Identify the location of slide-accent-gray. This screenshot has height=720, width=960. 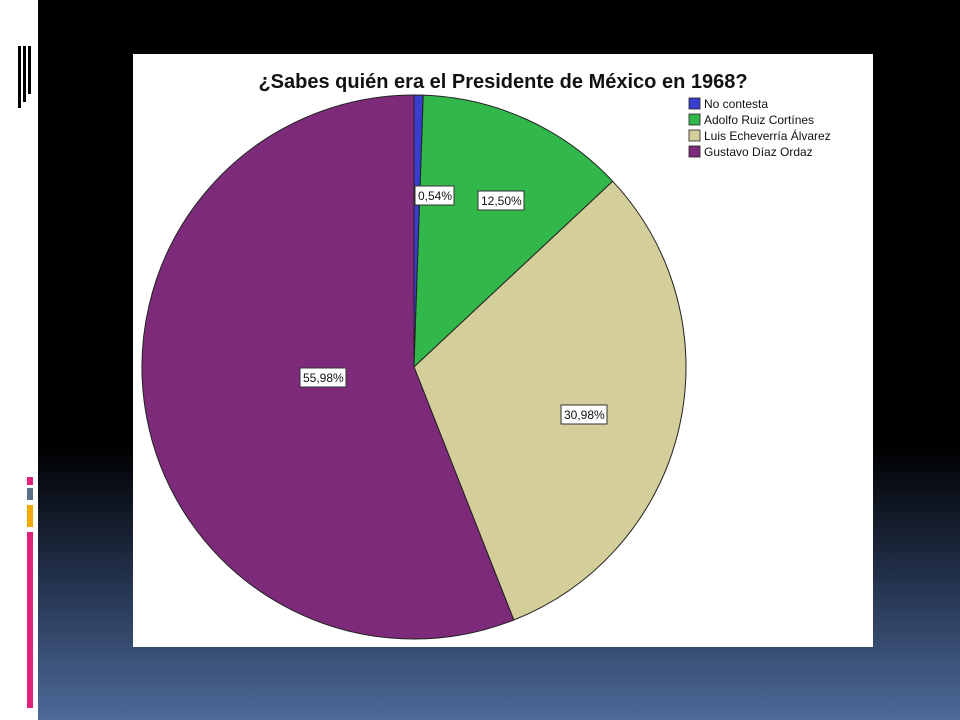
(30, 494).